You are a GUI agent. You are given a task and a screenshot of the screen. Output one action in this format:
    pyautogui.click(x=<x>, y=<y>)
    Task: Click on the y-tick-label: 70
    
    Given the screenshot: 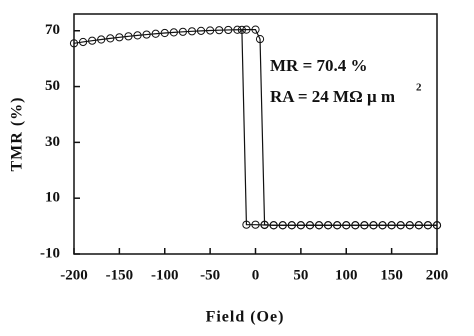 What is the action you would take?
    pyautogui.click(x=52, y=30)
    